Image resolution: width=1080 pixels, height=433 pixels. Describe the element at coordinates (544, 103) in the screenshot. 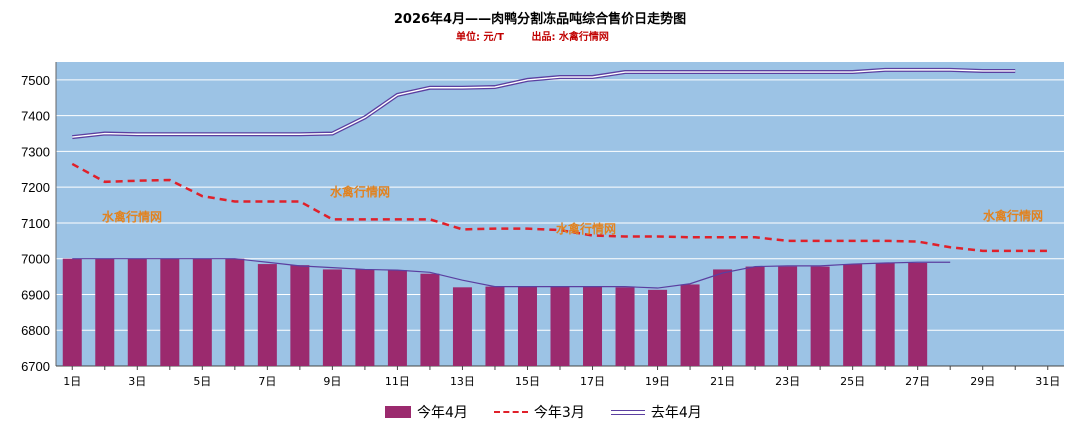

I see `series-line-last-year-inner` at that location.